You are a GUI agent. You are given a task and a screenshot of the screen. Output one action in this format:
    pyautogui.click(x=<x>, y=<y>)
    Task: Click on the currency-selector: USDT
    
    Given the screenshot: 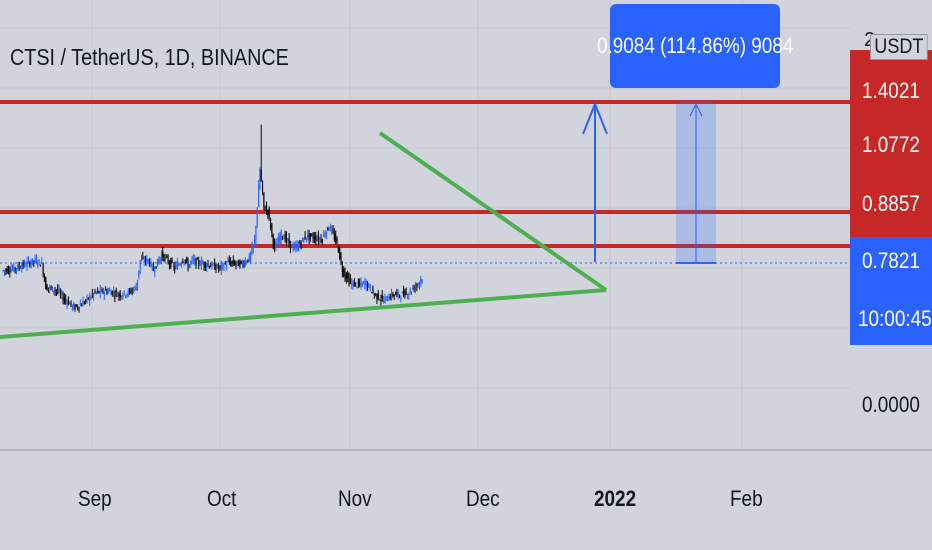 What is the action you would take?
    pyautogui.click(x=899, y=47)
    